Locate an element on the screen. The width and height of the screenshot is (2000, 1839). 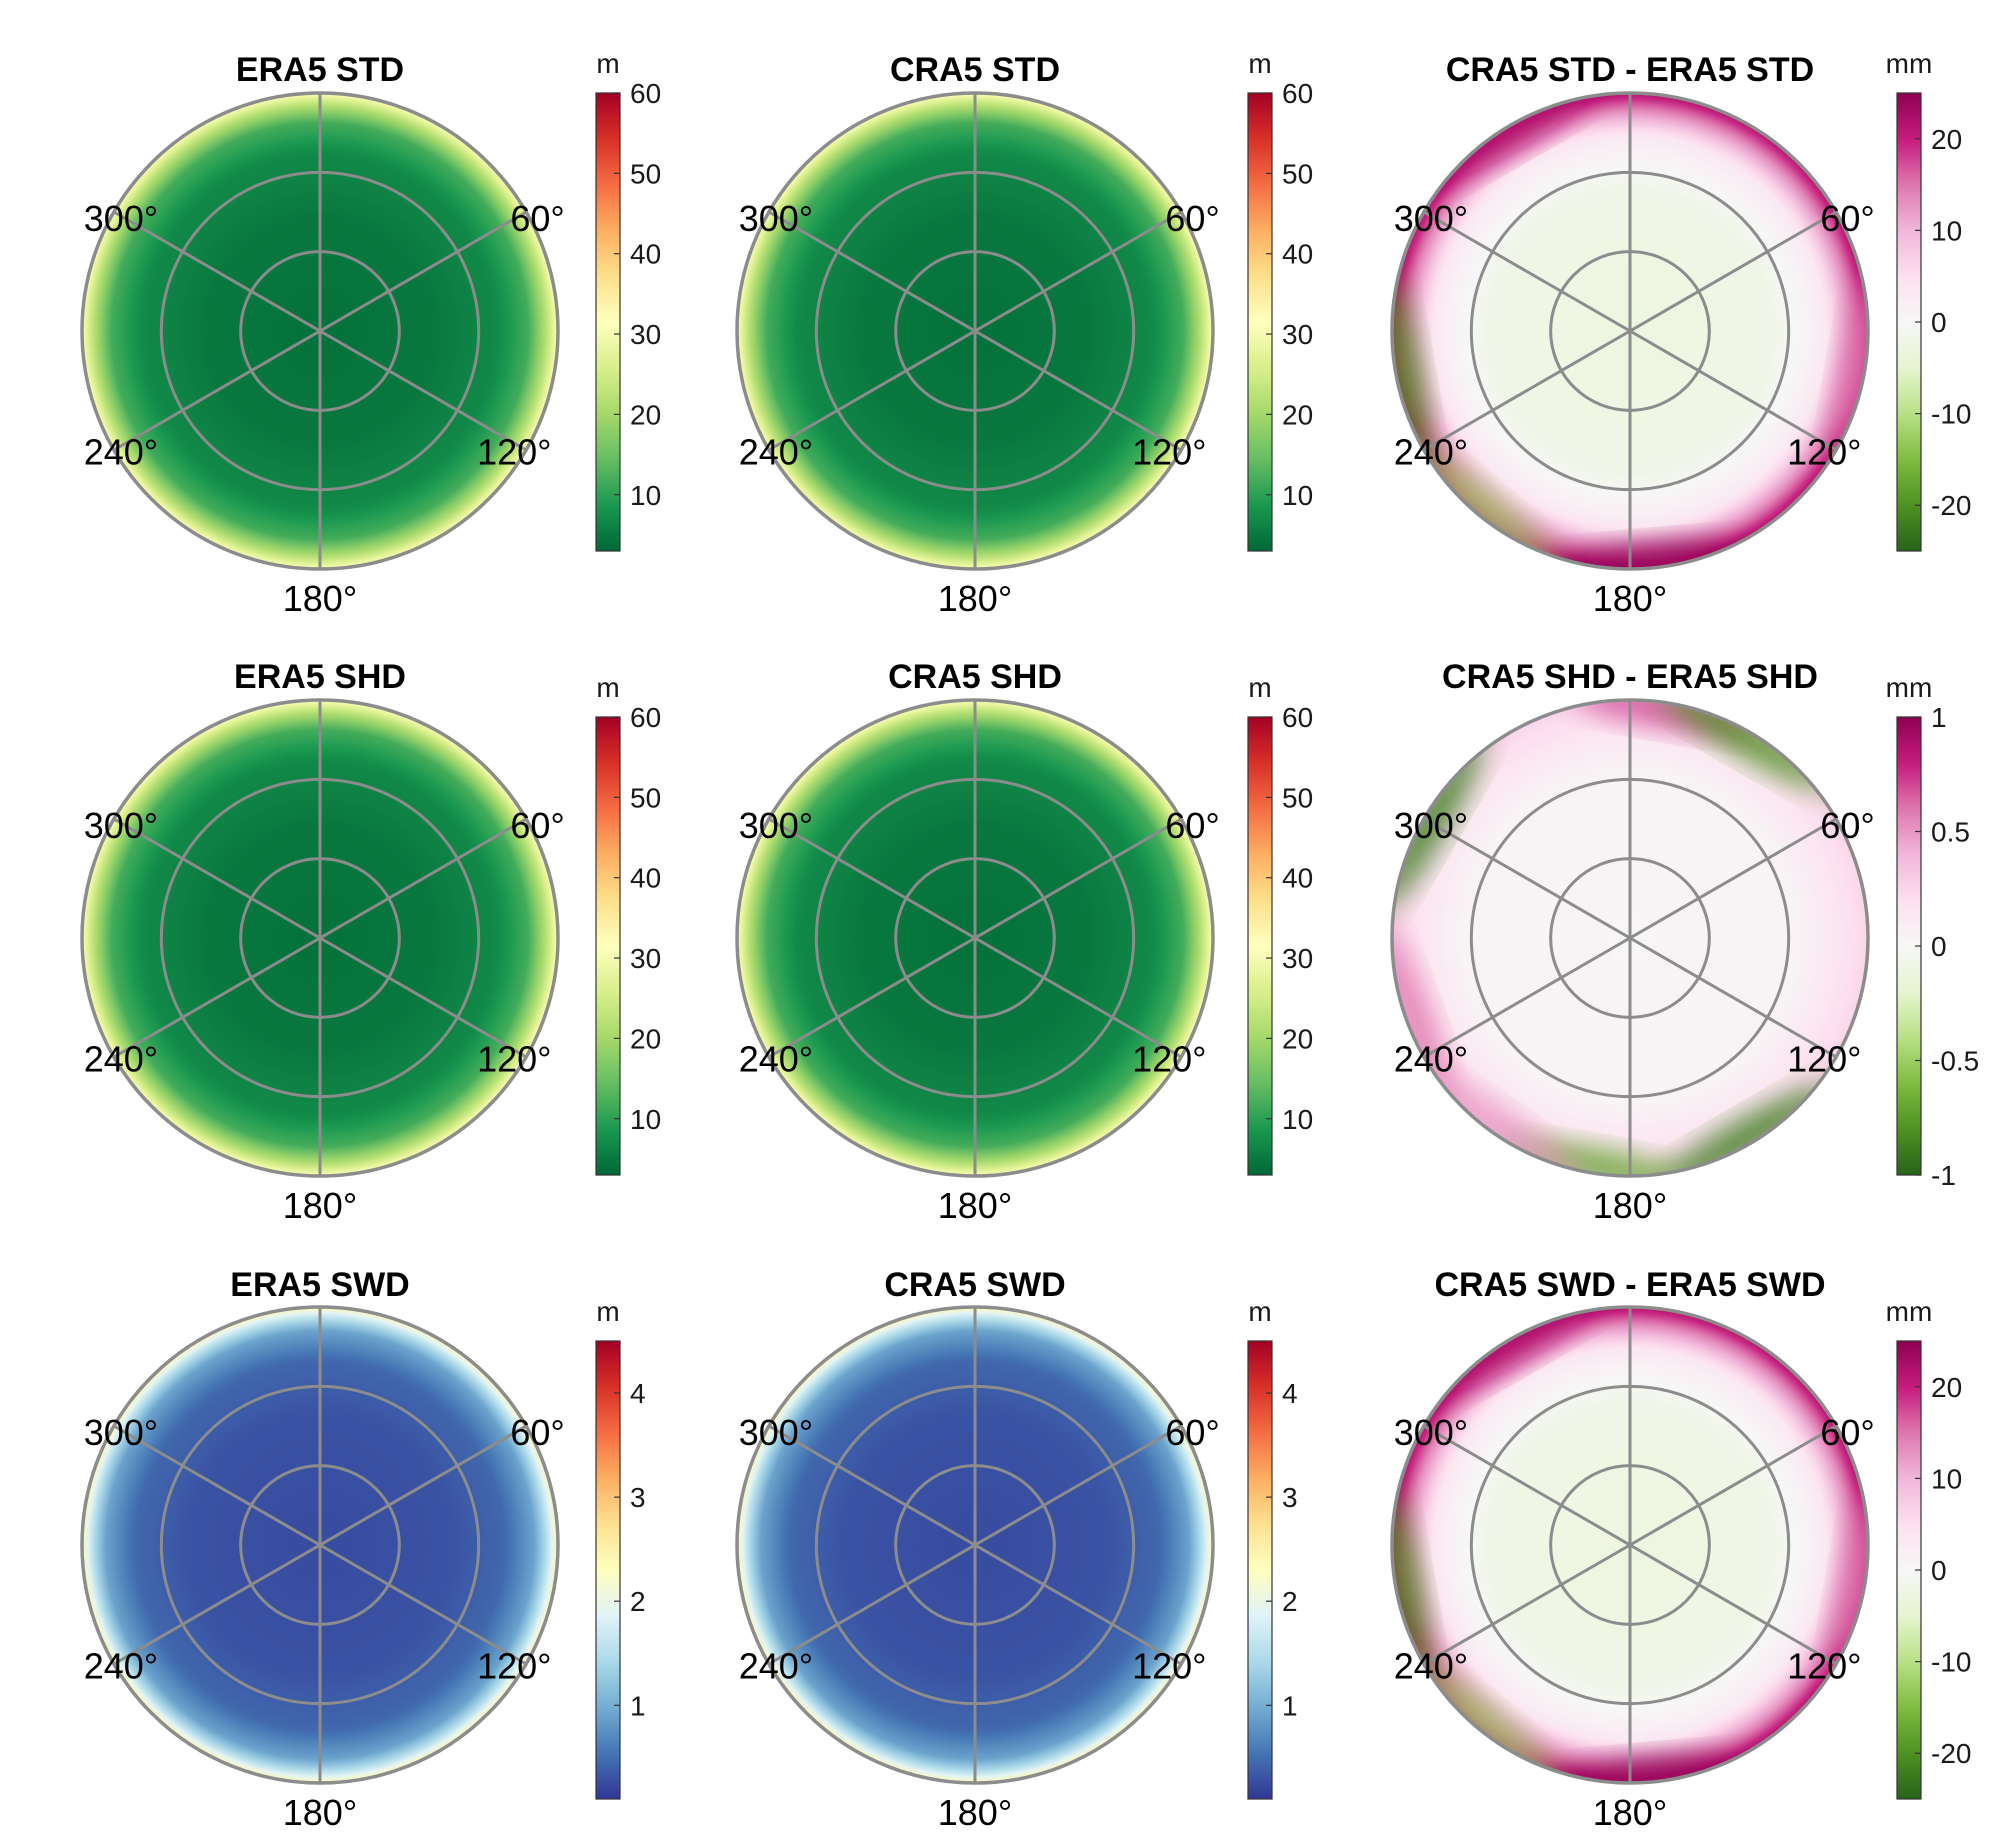
colorbar-tick-label: 30 is located at coordinates (1297, 958).